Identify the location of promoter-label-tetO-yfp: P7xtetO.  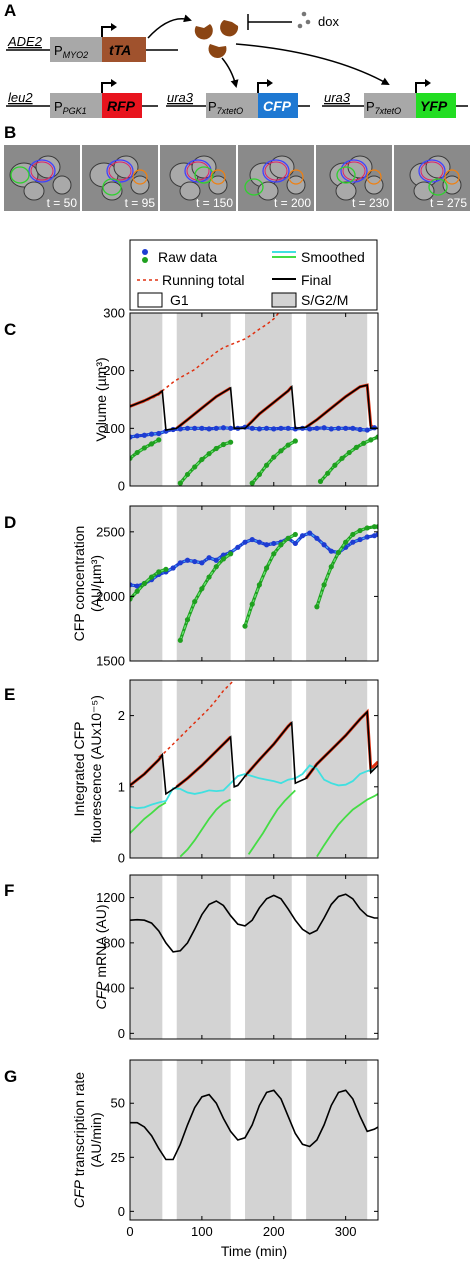
(383, 107).